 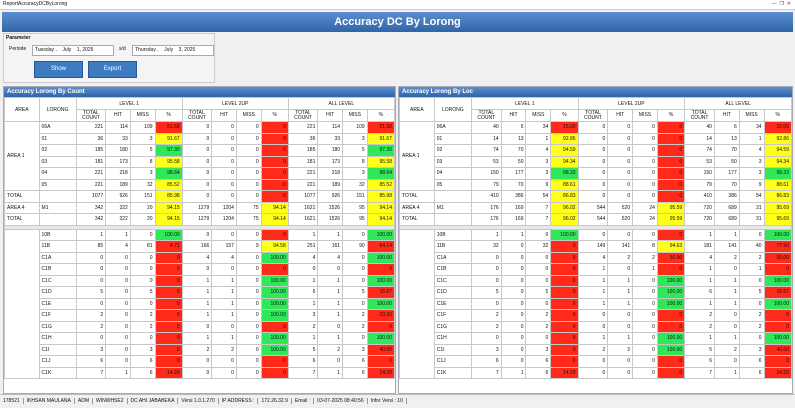 What do you see at coordinates (142, 127) in the screenshot?
I see `number-cell: 109` at bounding box center [142, 127].